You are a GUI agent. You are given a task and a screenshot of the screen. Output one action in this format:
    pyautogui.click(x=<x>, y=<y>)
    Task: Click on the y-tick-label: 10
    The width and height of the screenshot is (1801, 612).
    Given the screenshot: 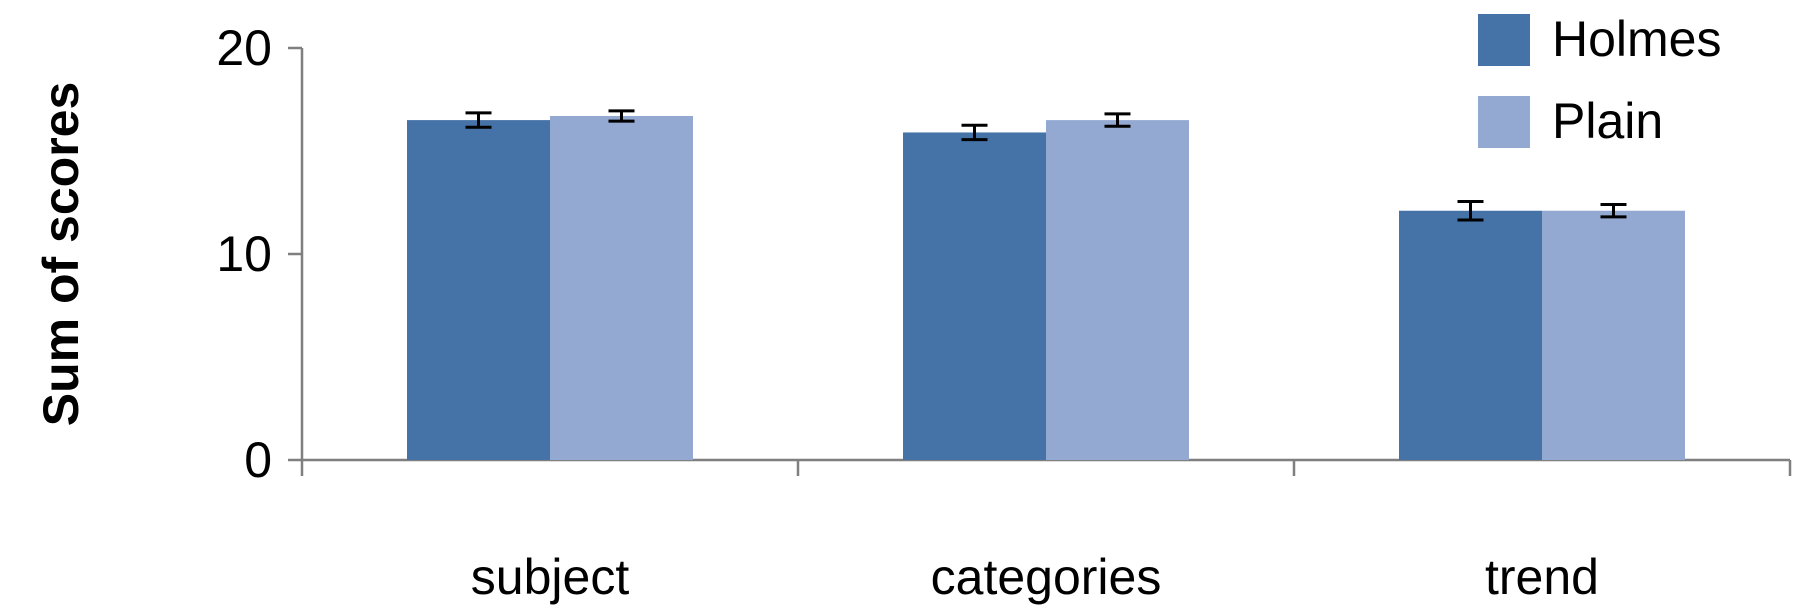 What is the action you would take?
    pyautogui.click(x=244, y=254)
    